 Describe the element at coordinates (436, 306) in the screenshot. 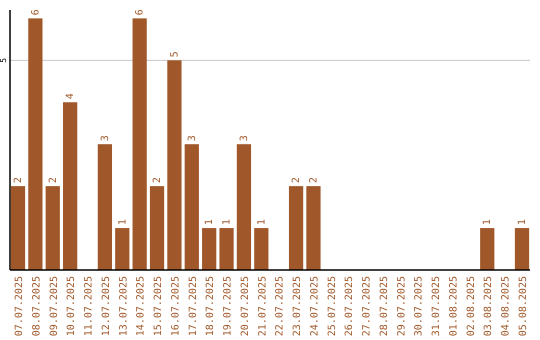

I see `x-tick-label: 31.07.2025` at that location.